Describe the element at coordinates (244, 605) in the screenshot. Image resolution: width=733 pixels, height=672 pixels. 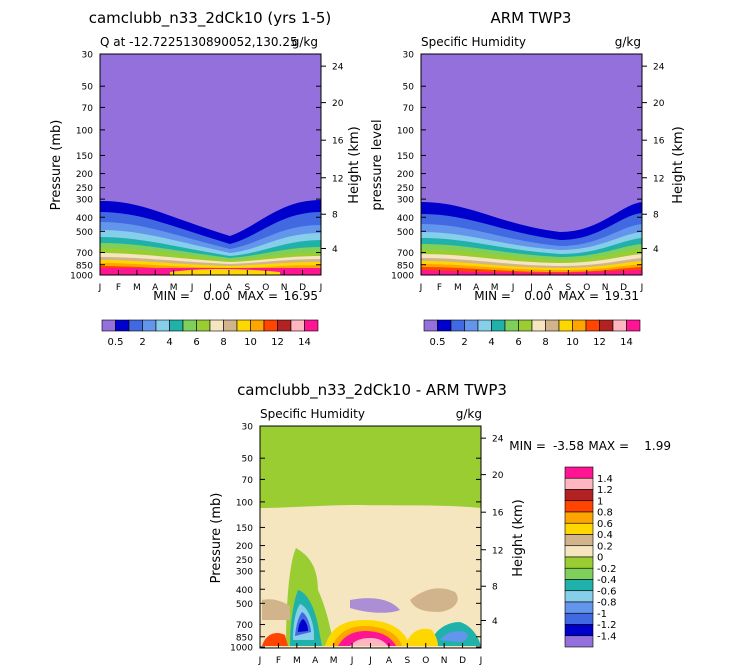
I see `y-tick-label: 500` at that location.